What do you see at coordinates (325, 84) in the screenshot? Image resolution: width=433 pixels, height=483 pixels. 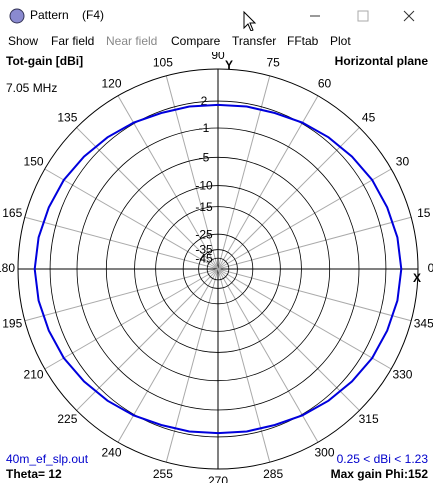 I see `angle-label: 60` at bounding box center [325, 84].